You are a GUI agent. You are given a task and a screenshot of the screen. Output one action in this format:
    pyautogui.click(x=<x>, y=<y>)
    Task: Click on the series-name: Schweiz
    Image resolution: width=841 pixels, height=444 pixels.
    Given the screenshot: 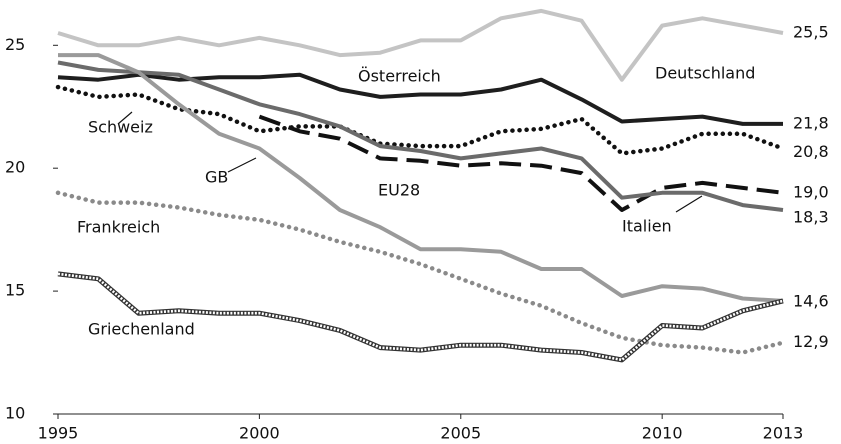 What is the action you would take?
    pyautogui.click(x=120, y=127)
    